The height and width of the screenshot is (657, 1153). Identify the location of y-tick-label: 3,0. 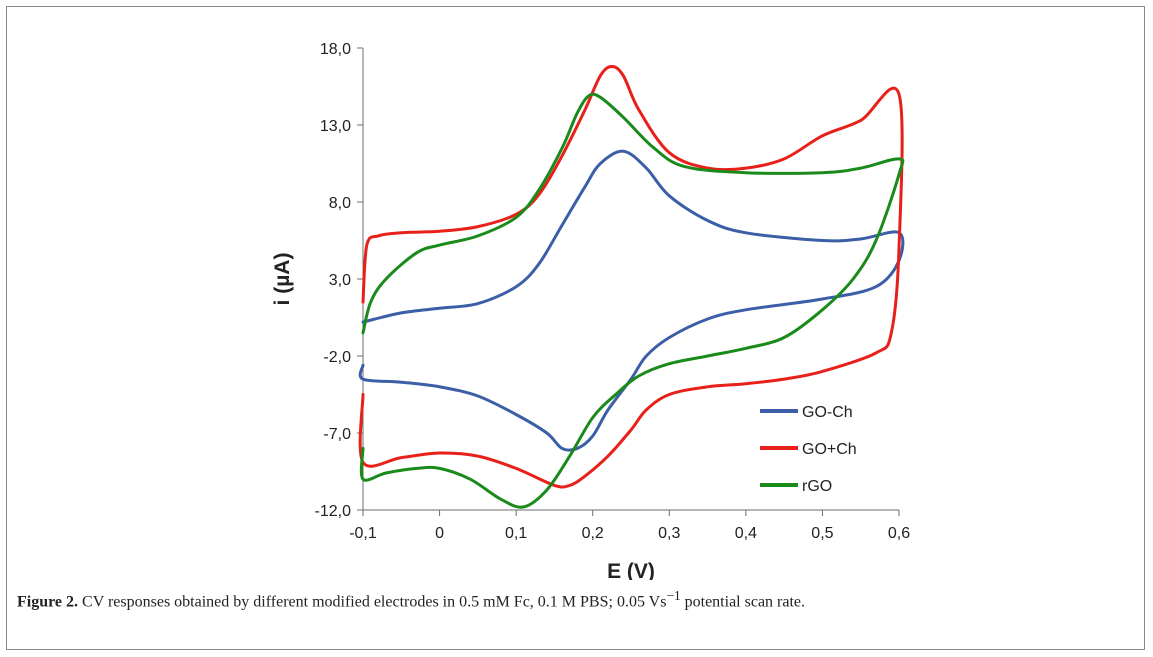
(340, 280).